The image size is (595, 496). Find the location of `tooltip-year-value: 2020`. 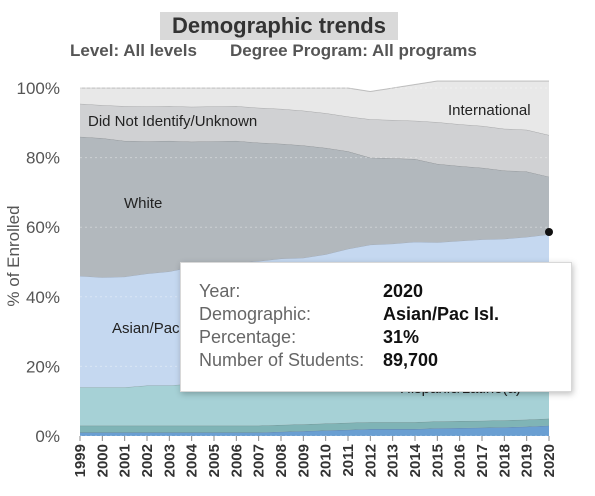

tooltip-year-value: 2020 is located at coordinates (403, 291).